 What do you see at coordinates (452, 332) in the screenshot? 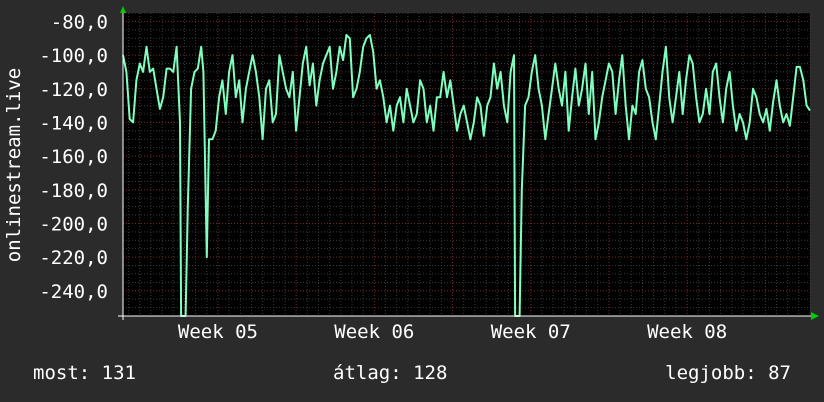
I see `x-axis-ticks: Week 05 Week 06 Week 07 Week 08` at bounding box center [452, 332].